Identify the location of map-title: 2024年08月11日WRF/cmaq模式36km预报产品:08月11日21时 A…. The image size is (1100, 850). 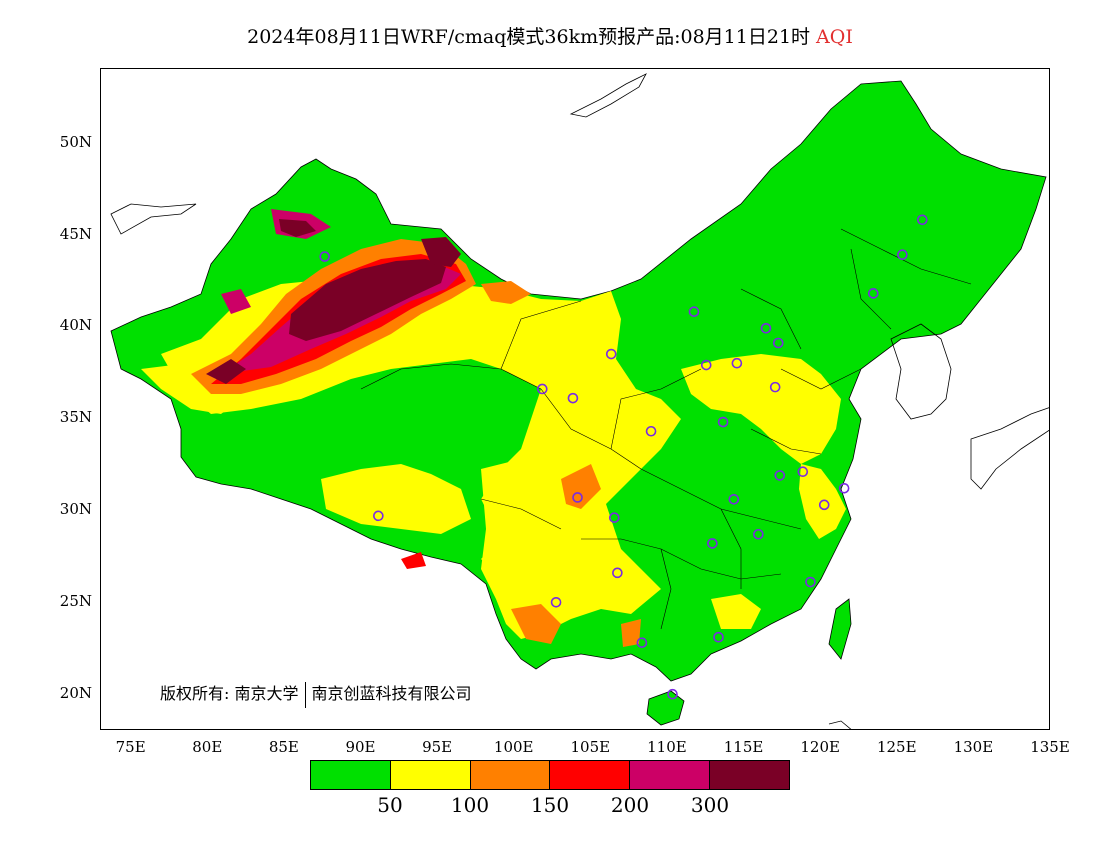
(550, 35).